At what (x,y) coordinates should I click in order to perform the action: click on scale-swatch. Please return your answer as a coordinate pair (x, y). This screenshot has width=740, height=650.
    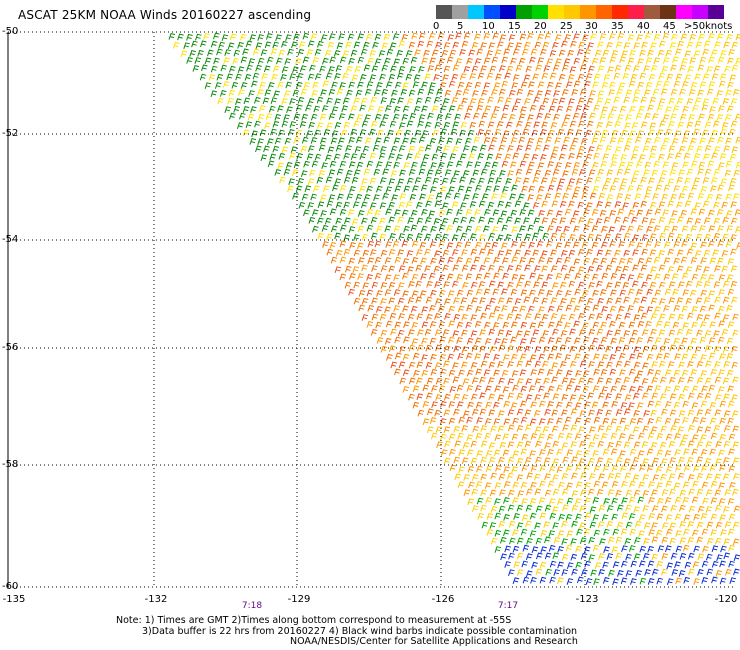
    Looking at the image, I should click on (652, 12).